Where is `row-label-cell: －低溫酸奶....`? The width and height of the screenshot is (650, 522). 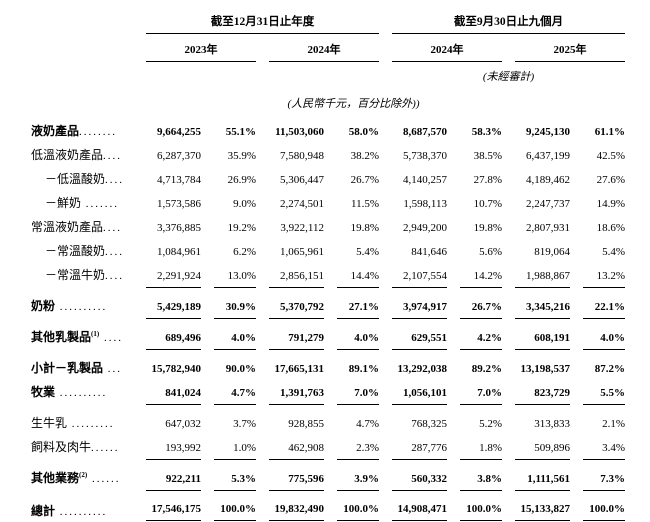
row-label-cell: －低溫酸奶.... is located at coordinates (75, 180).